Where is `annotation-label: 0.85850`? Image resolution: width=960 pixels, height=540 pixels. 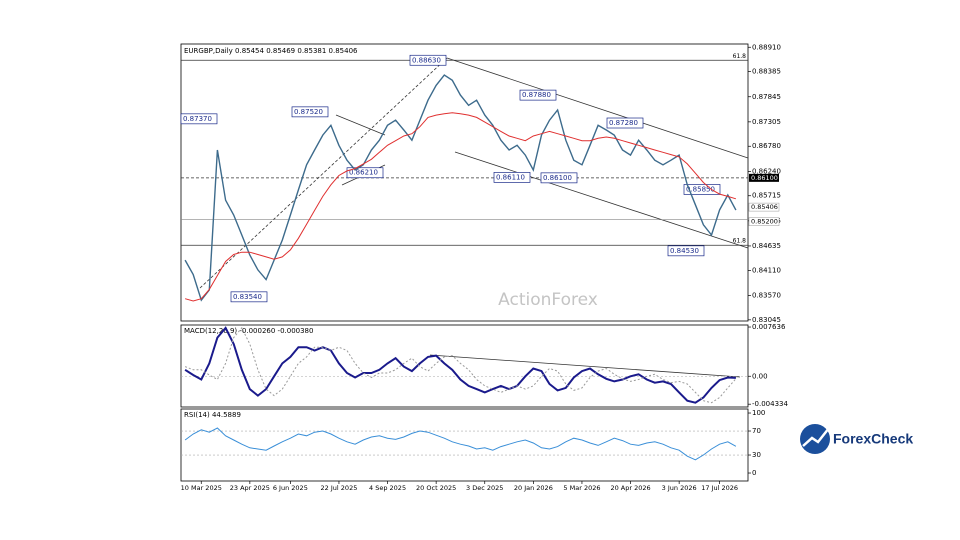 annotation-label: 0.85850 is located at coordinates (700, 189).